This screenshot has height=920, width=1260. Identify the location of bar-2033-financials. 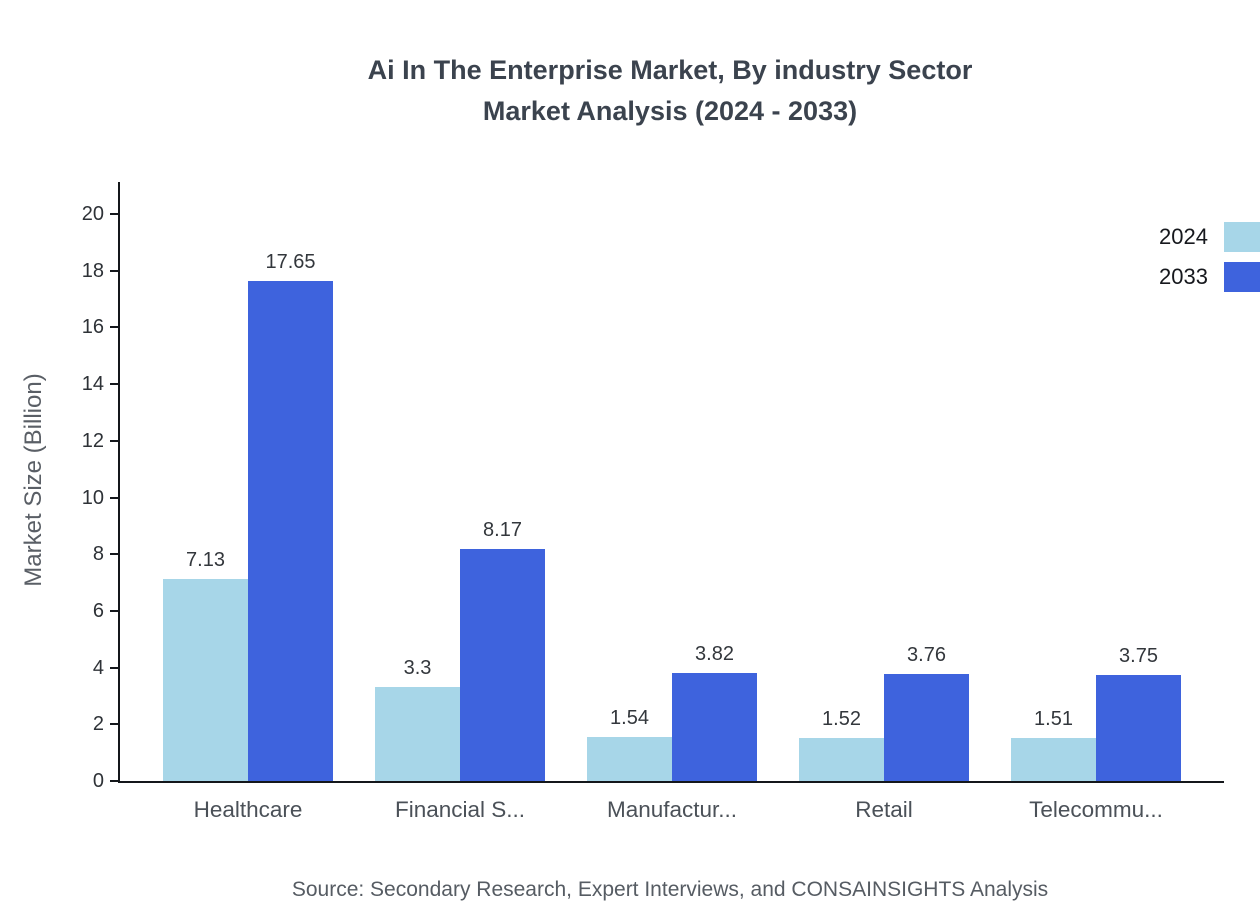
(502, 665).